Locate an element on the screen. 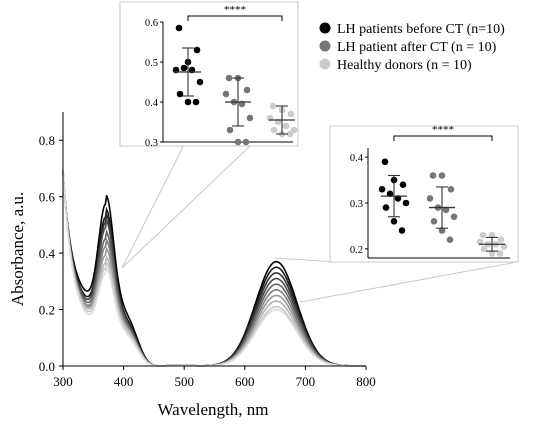  legend-marker-before-ct is located at coordinates (325, 28).